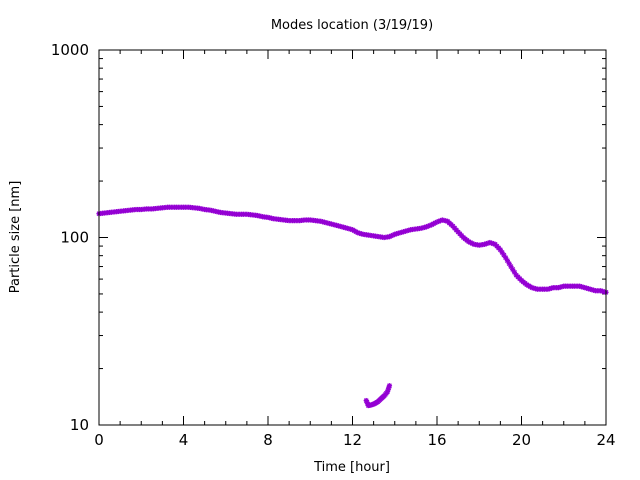 The image size is (640, 480). What do you see at coordinates (268, 440) in the screenshot?
I see `x-tick-label: 8` at bounding box center [268, 440].